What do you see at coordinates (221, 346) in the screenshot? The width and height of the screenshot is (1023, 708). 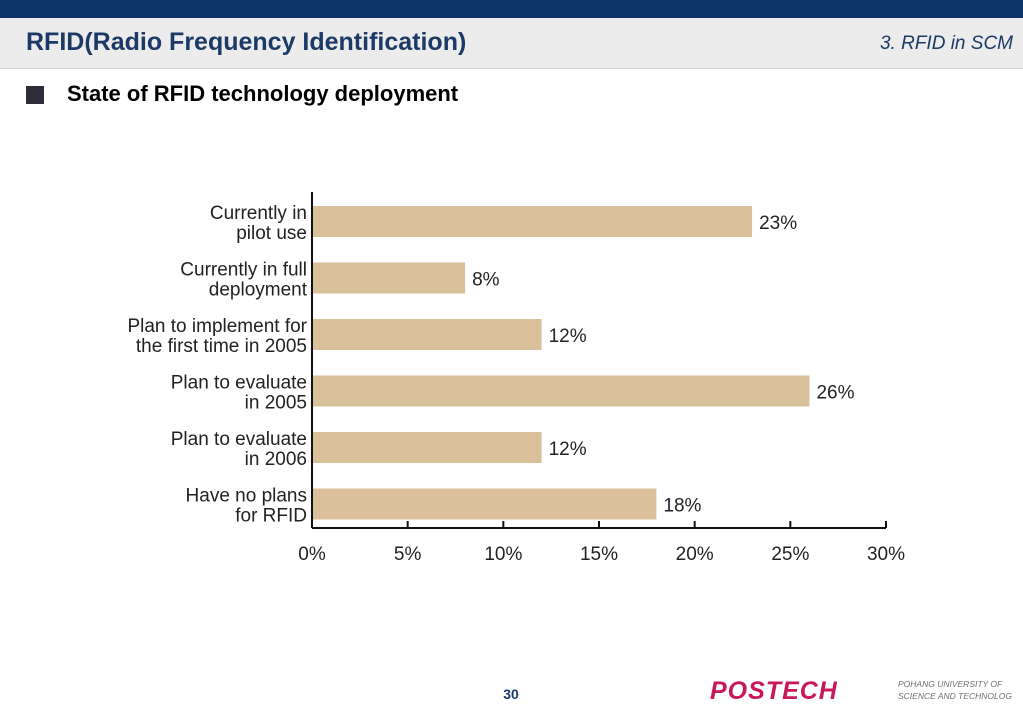 I see `category-label: the first time in 2005` at bounding box center [221, 346].